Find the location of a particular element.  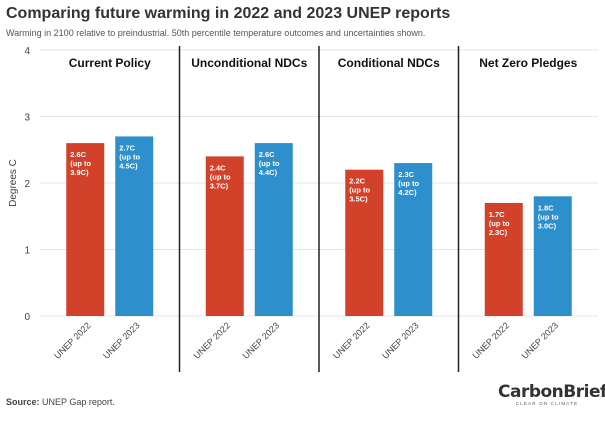

bar-data-label: 2.7C is located at coordinates (127, 147).